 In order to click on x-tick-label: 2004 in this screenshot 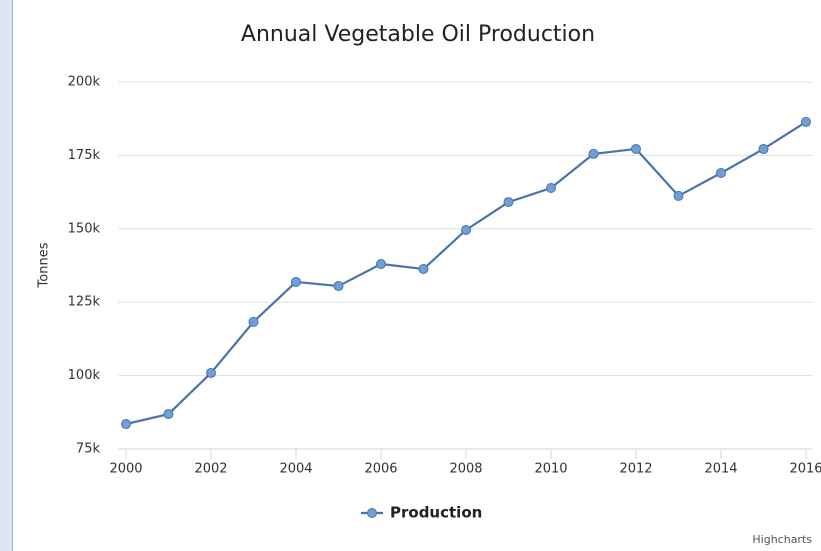, I will do `click(295, 469)`.